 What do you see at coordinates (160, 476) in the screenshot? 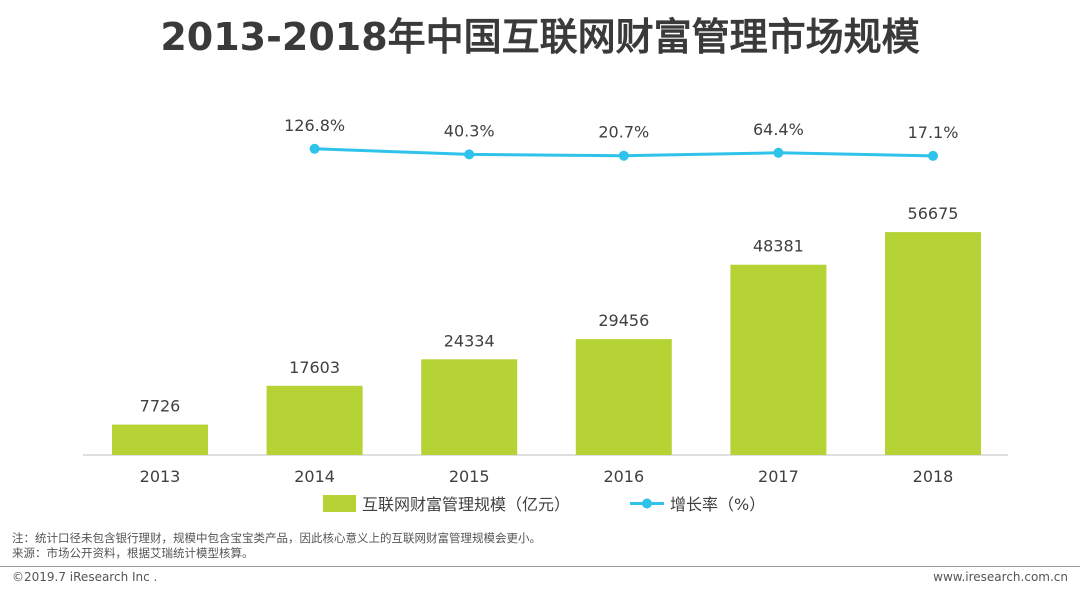
I see `x-tick-label-2013: 2013` at bounding box center [160, 476].